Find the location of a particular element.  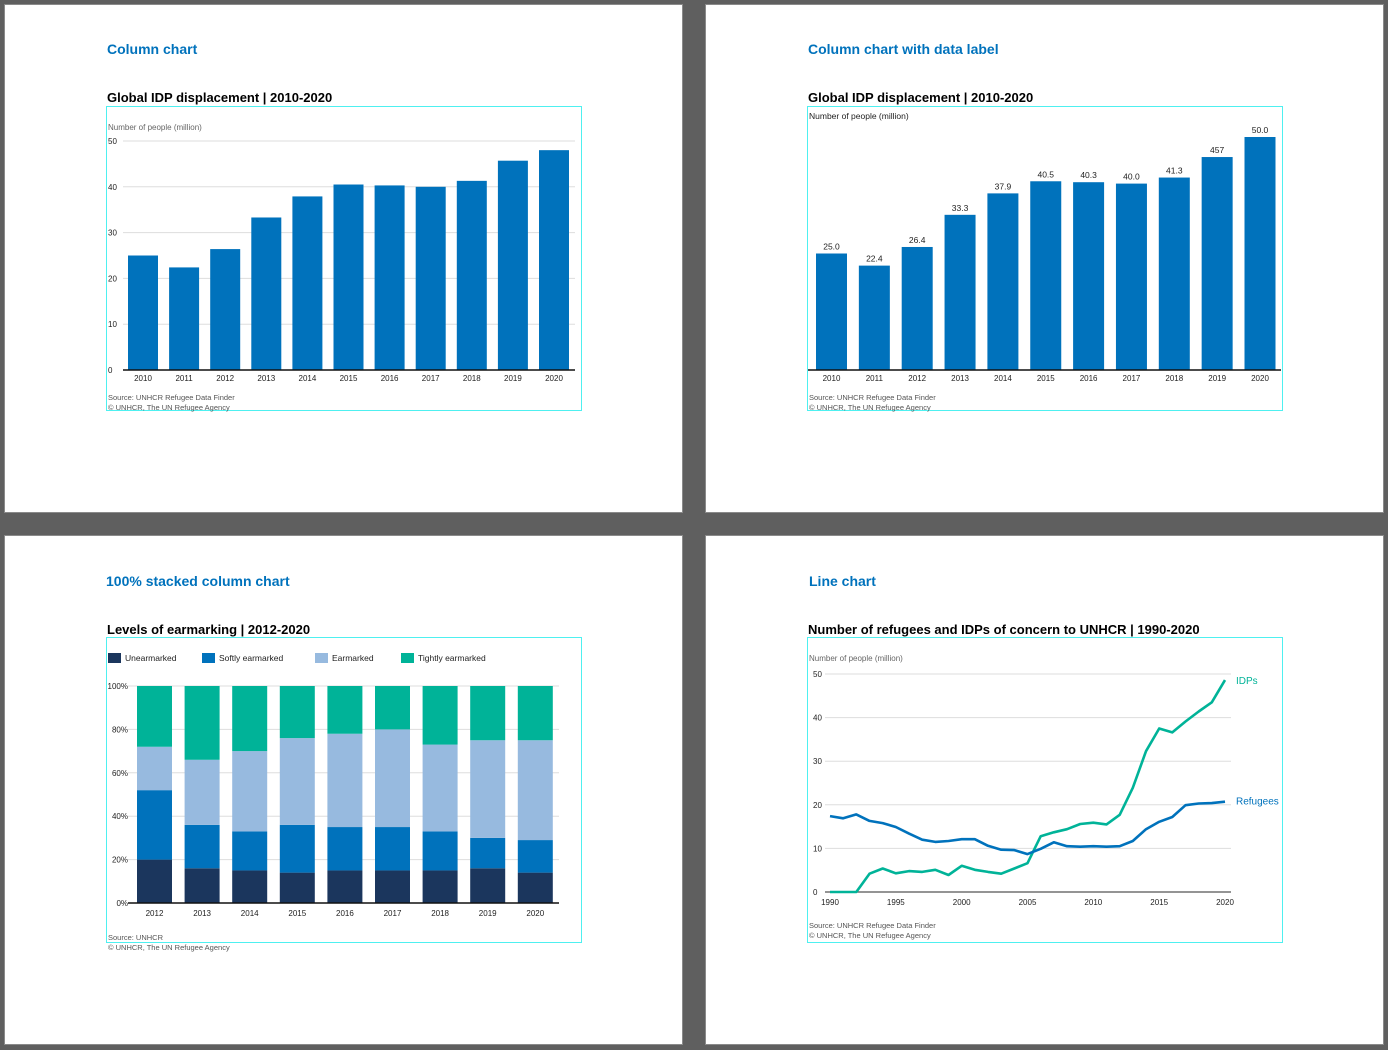

chart-title: Global IDP displacement | 2010-2020 is located at coordinates (220, 97).